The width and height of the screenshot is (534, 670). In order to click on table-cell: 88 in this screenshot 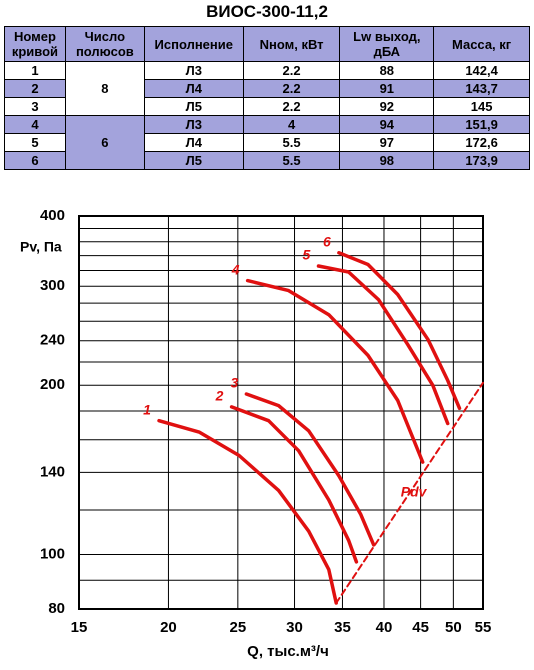, I will do `click(387, 70)`.